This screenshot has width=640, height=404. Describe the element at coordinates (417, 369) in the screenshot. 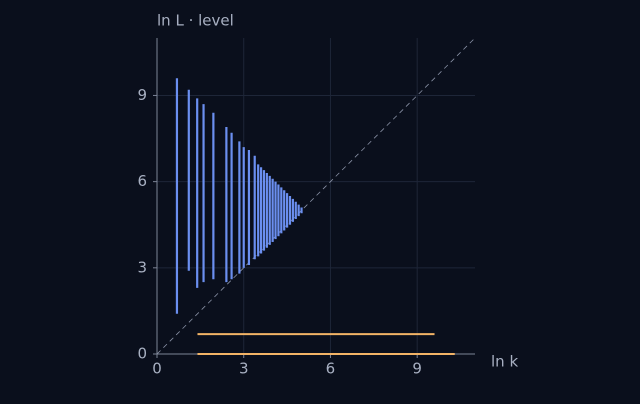

I see `x-tick-label: 9` at that location.